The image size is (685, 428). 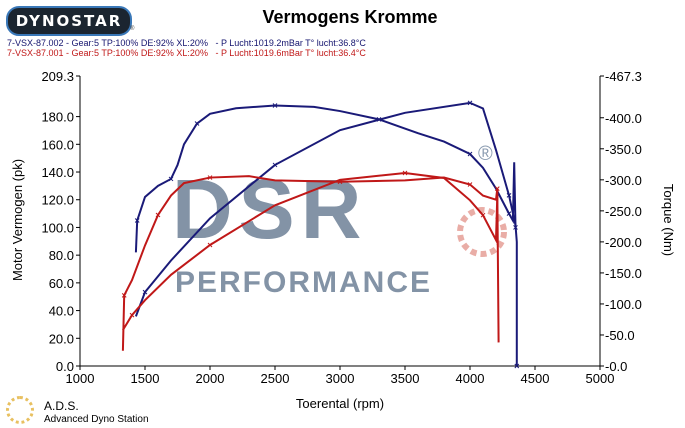 I want to click on y-tick-label: 20.0, so click(x=61, y=338).